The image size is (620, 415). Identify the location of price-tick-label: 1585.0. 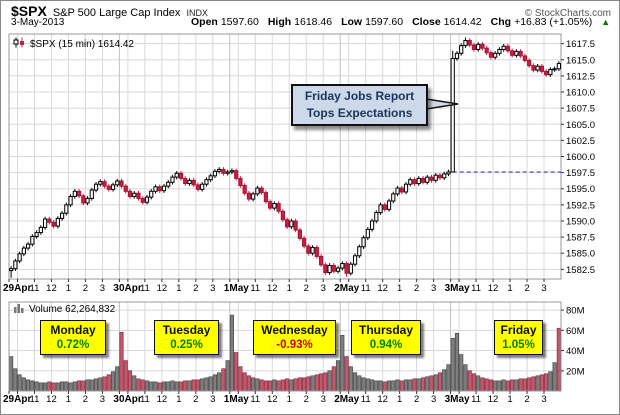
(580, 254).